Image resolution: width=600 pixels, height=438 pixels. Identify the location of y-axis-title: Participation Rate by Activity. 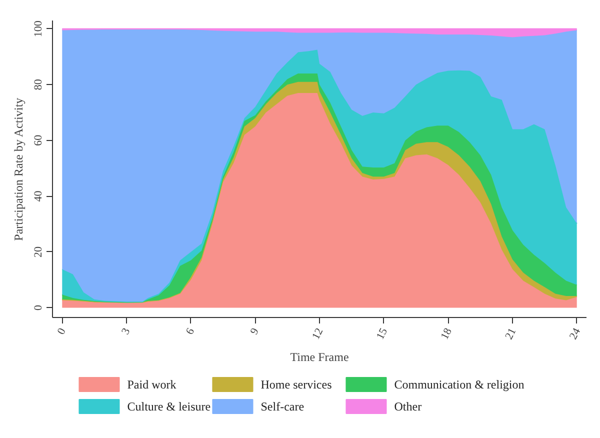
(19, 169).